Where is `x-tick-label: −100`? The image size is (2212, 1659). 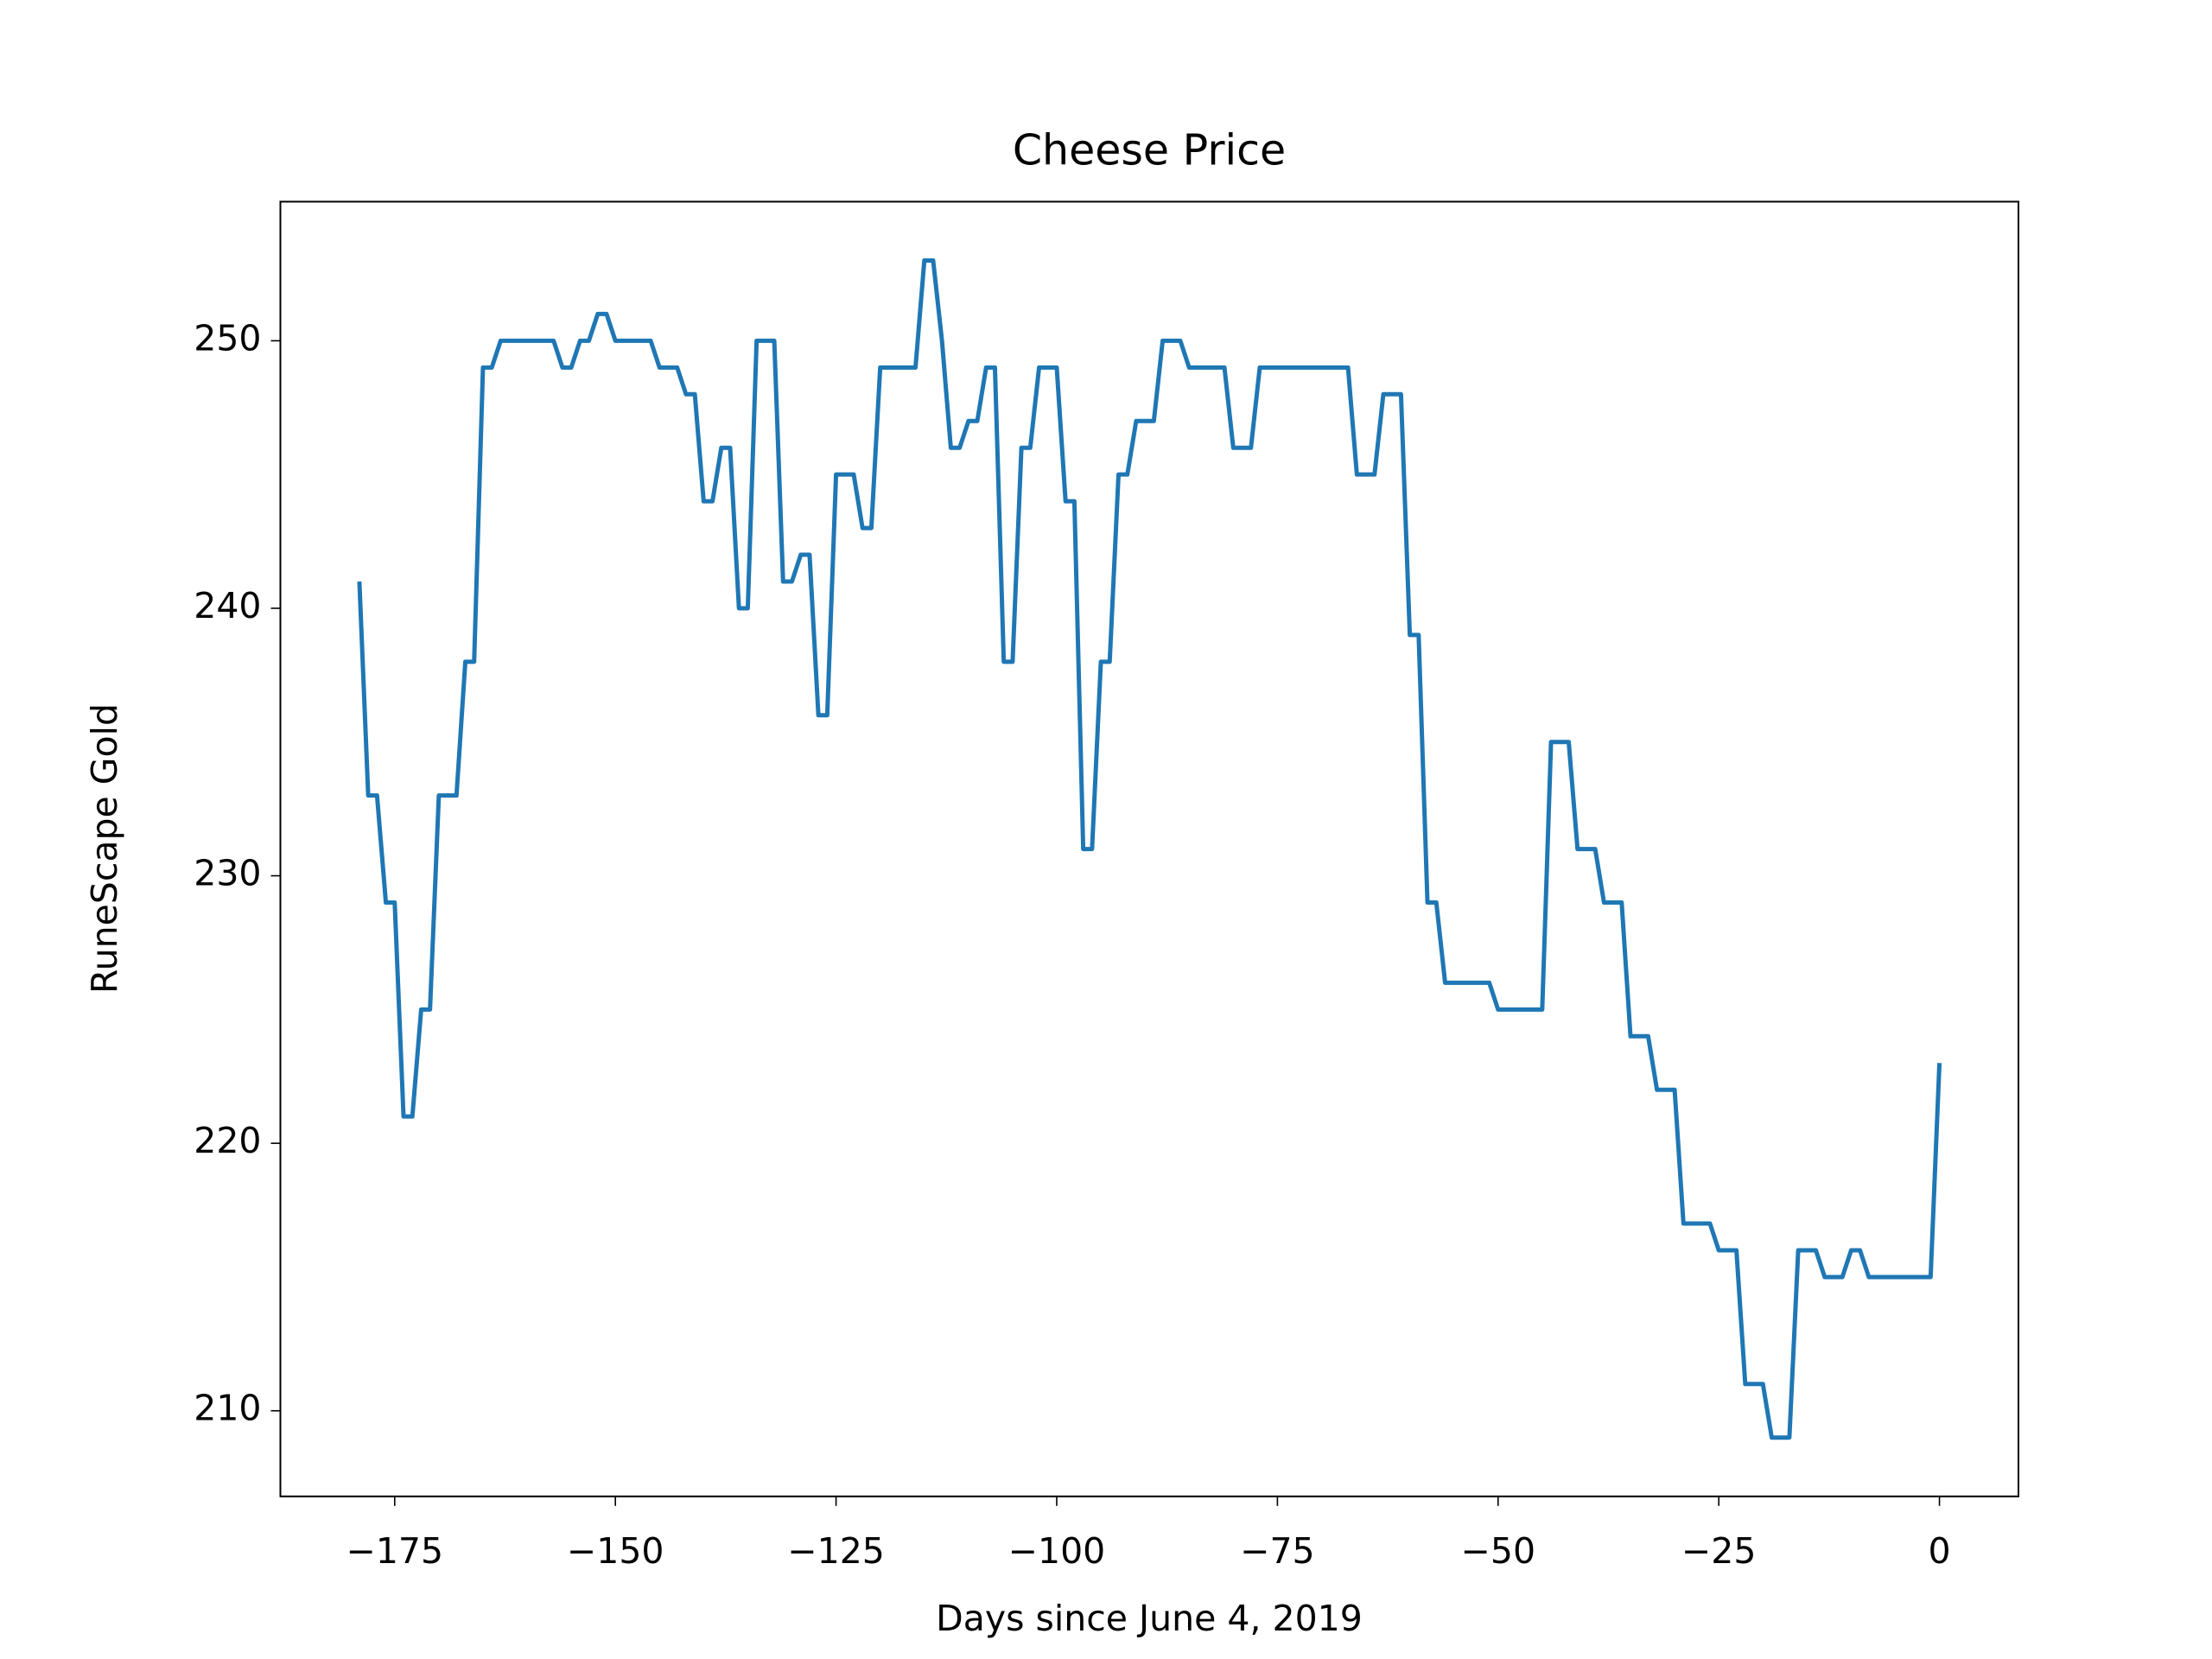
x-tick-label: −100 is located at coordinates (1057, 1551).